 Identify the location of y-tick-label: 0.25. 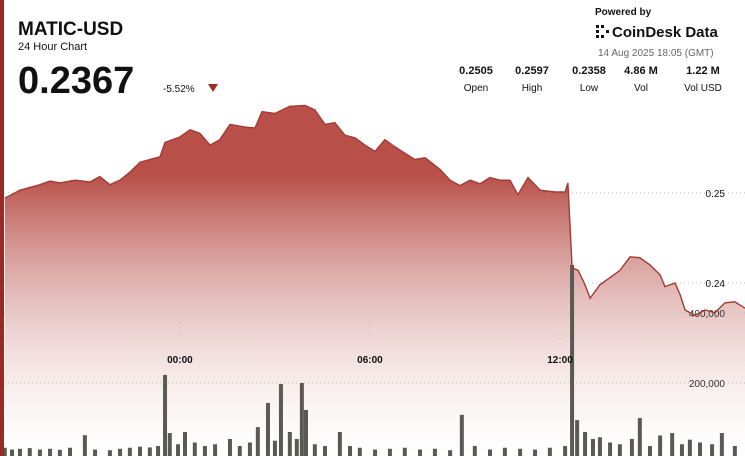
(716, 194).